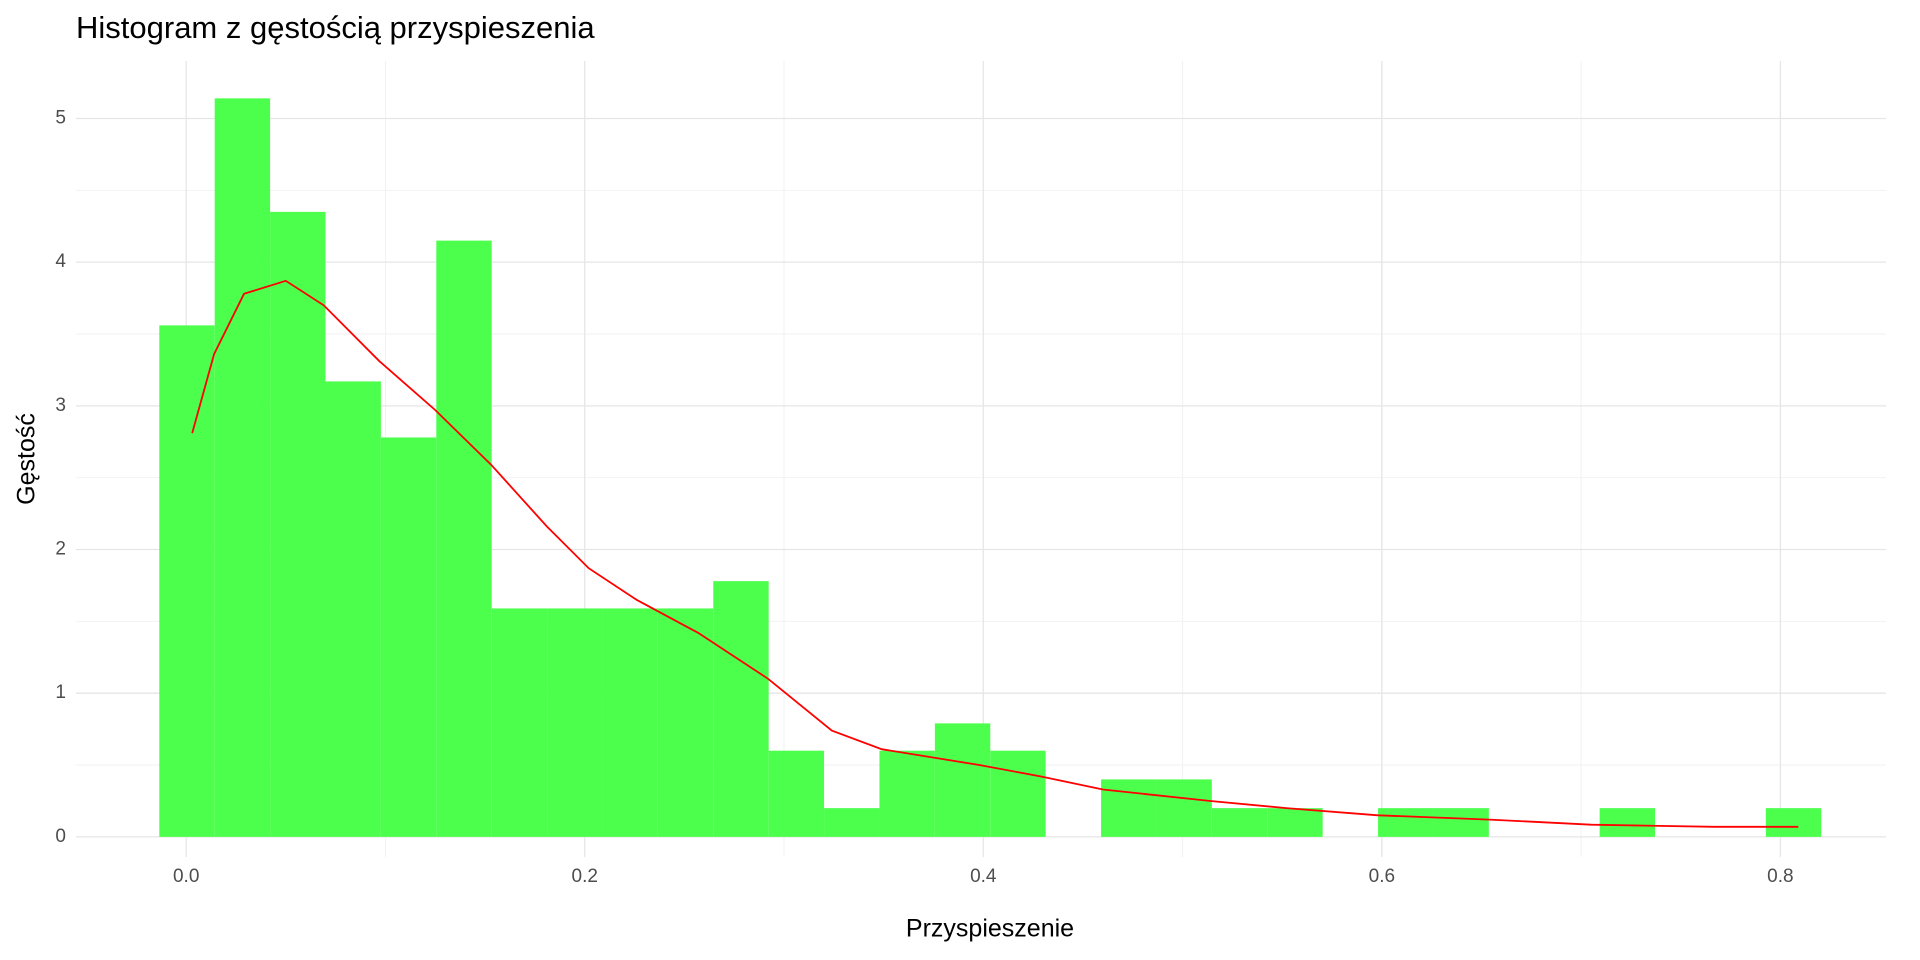 Image resolution: width=1920 pixels, height=960 pixels. I want to click on x-tick-label: 0.6, so click(1382, 876).